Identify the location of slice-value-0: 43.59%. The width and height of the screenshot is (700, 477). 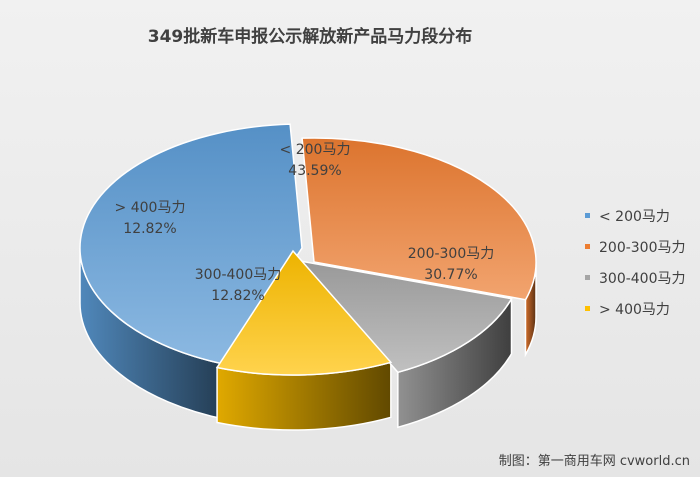
(314, 171).